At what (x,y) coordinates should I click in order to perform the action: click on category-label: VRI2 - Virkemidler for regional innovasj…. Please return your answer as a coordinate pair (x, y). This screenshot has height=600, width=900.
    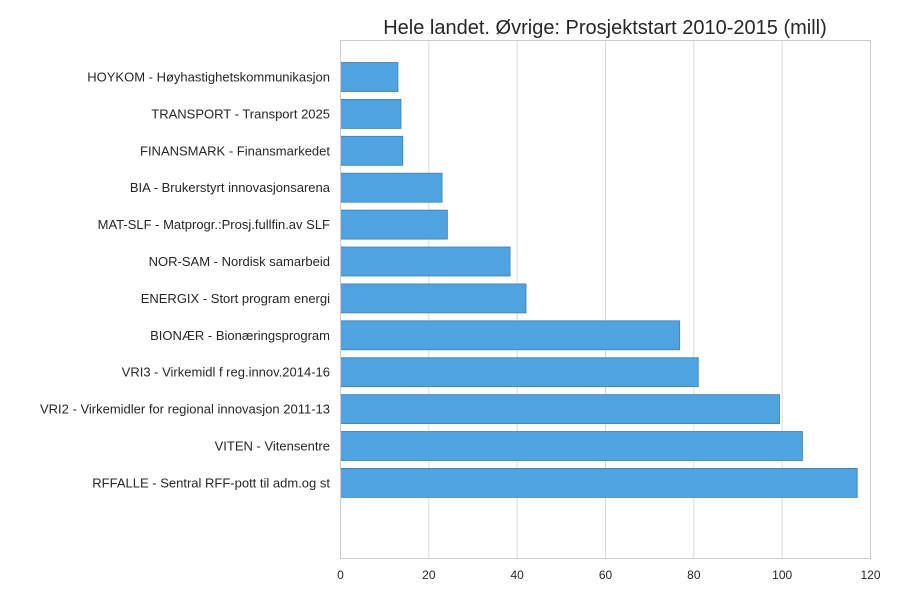
    Looking at the image, I should click on (185, 409).